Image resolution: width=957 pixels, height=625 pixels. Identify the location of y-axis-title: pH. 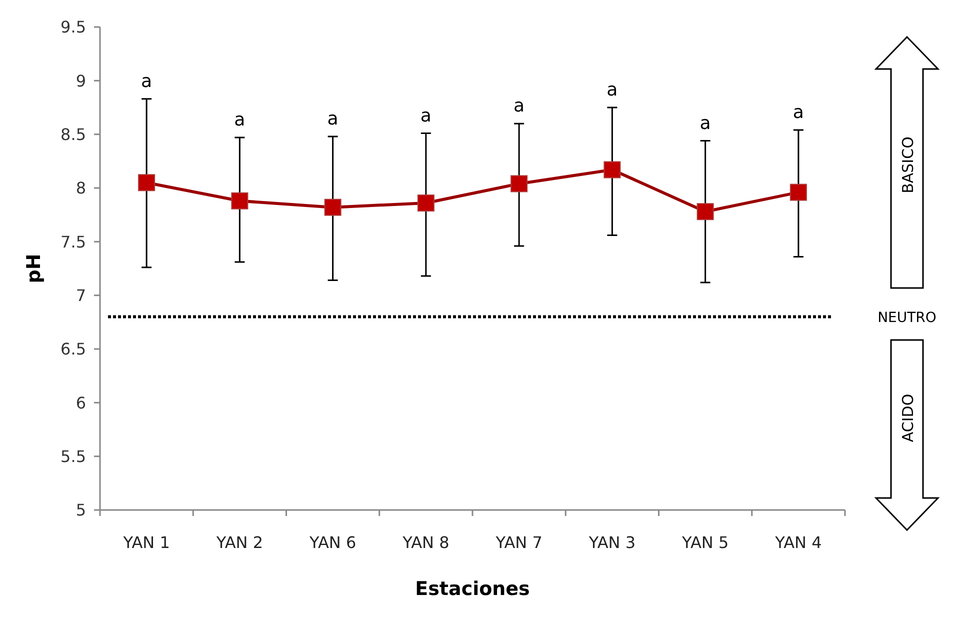
(34, 269).